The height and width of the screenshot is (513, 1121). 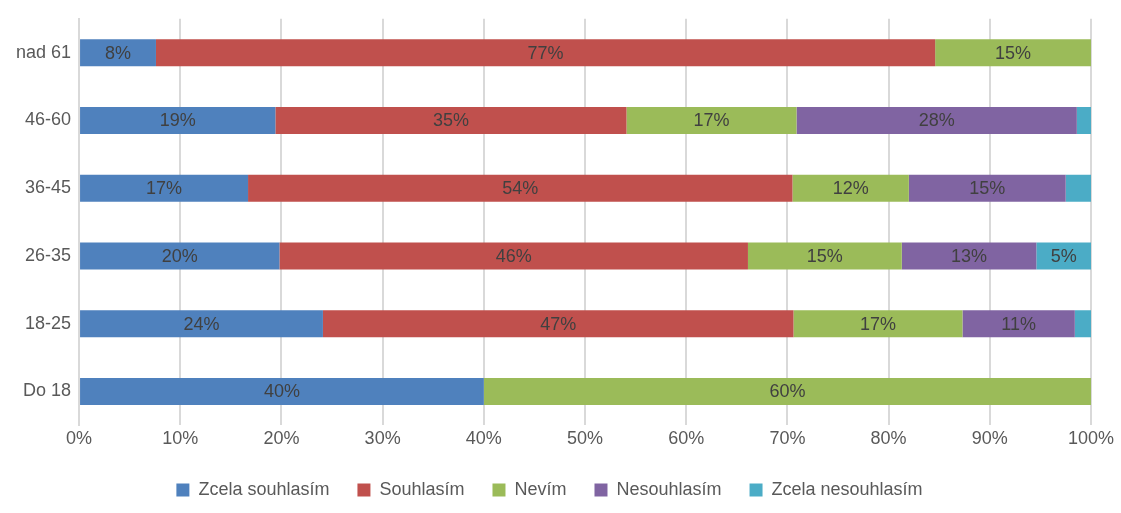 What do you see at coordinates (79, 438) in the screenshot?
I see `x-tick-label: 0%` at bounding box center [79, 438].